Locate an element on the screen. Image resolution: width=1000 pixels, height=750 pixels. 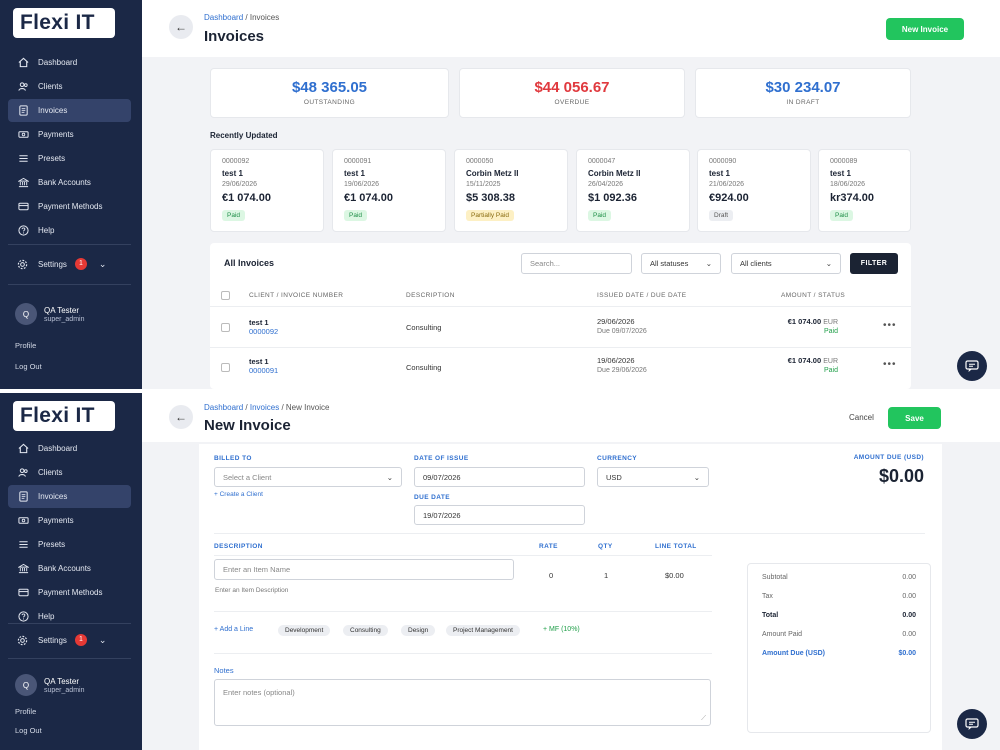
totals-row: Tax 0.00 is located at coordinates (839, 596).